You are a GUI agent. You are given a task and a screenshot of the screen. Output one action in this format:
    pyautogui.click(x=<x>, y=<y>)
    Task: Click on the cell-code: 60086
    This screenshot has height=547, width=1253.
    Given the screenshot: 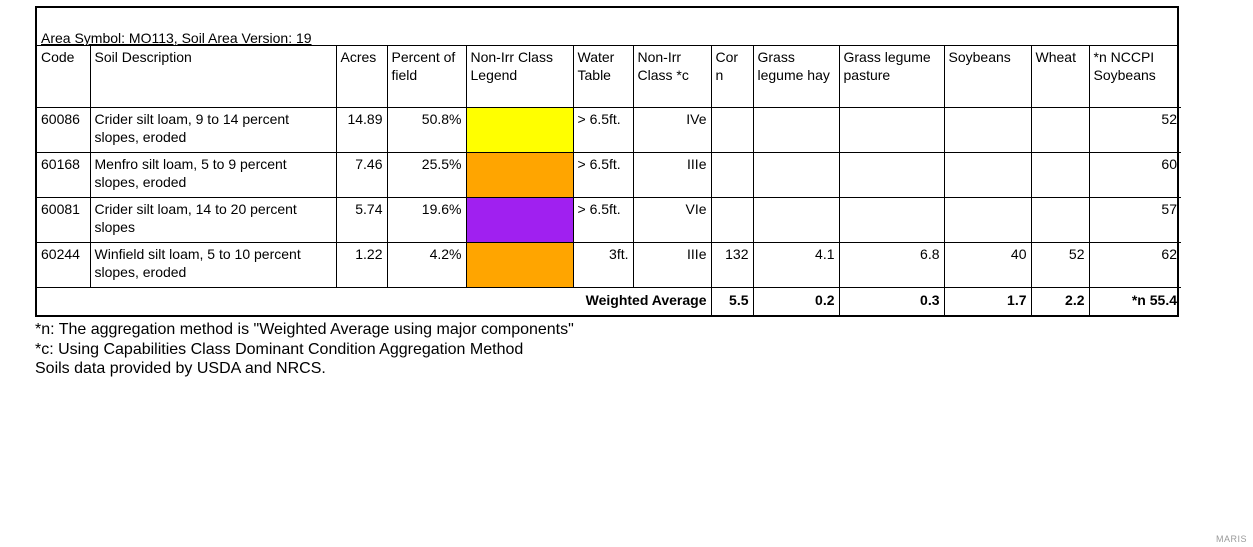 What is the action you would take?
    pyautogui.click(x=64, y=130)
    